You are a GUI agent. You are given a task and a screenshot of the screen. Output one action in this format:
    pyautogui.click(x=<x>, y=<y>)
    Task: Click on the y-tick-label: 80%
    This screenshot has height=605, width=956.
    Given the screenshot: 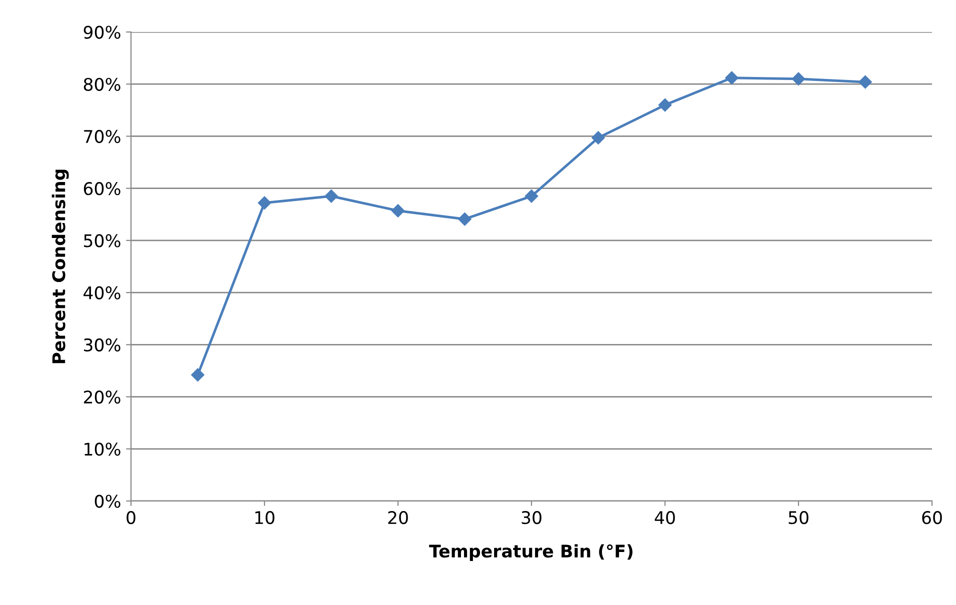 What is the action you would take?
    pyautogui.click(x=102, y=84)
    